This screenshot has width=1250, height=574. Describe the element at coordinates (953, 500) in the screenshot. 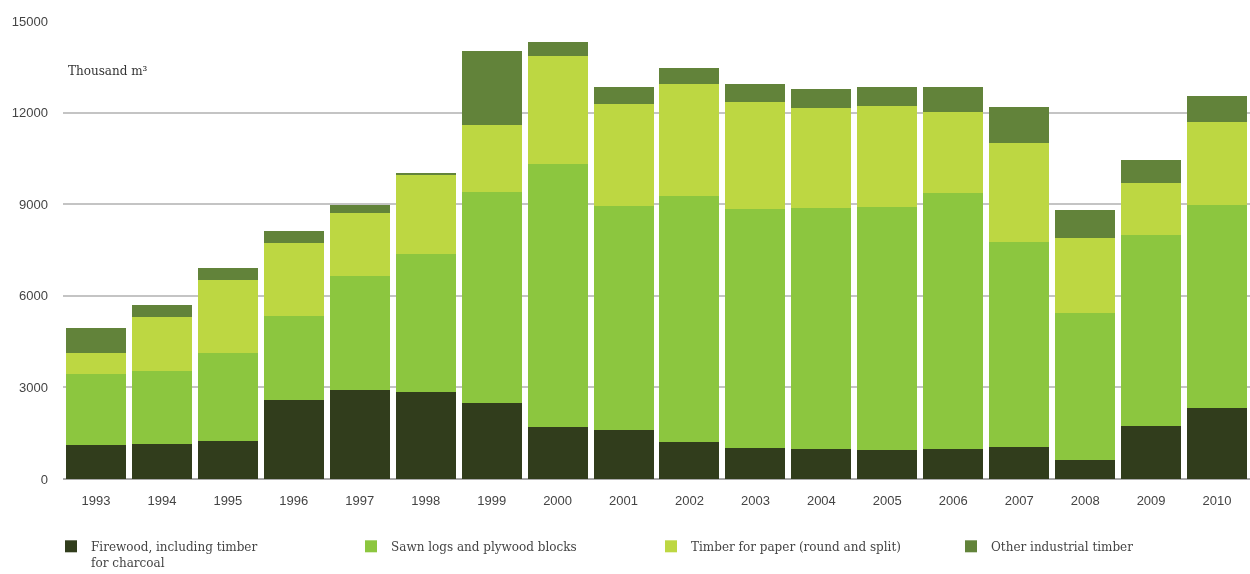

I see `x-tick-label: 2006` at that location.